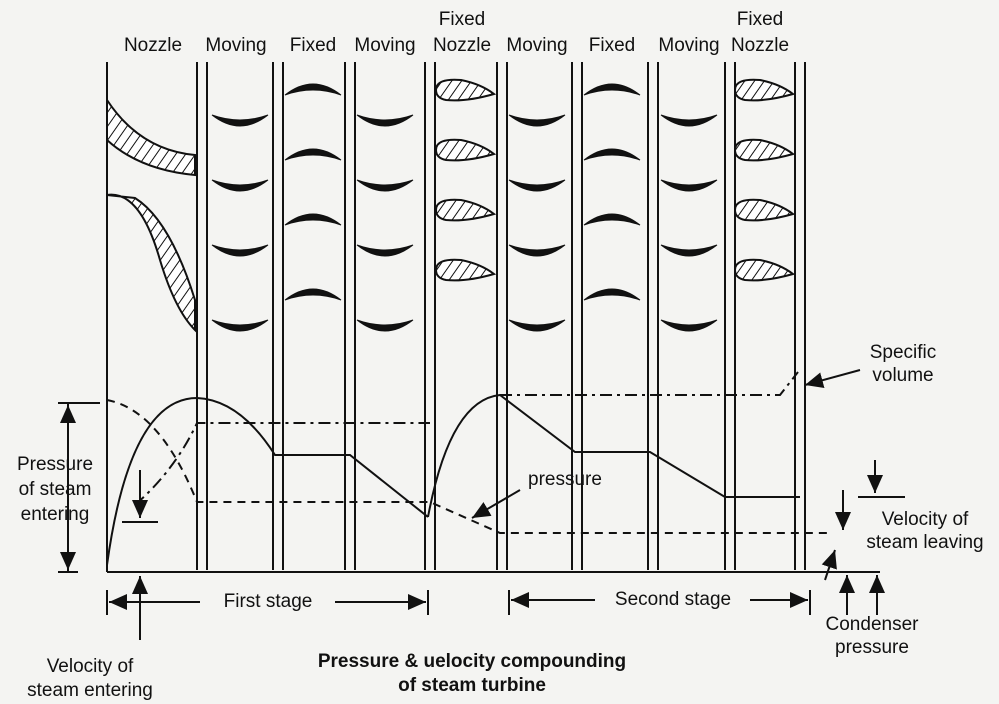  Describe the element at coordinates (55, 489) in the screenshot. I see `annotation: of steam` at that location.